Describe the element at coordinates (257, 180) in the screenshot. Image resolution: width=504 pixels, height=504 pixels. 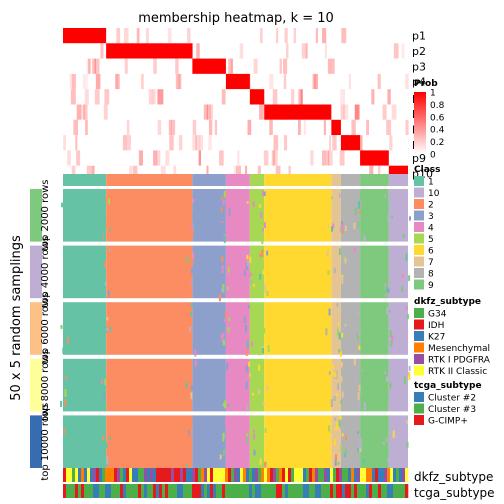
I see `class-cell` at that location.